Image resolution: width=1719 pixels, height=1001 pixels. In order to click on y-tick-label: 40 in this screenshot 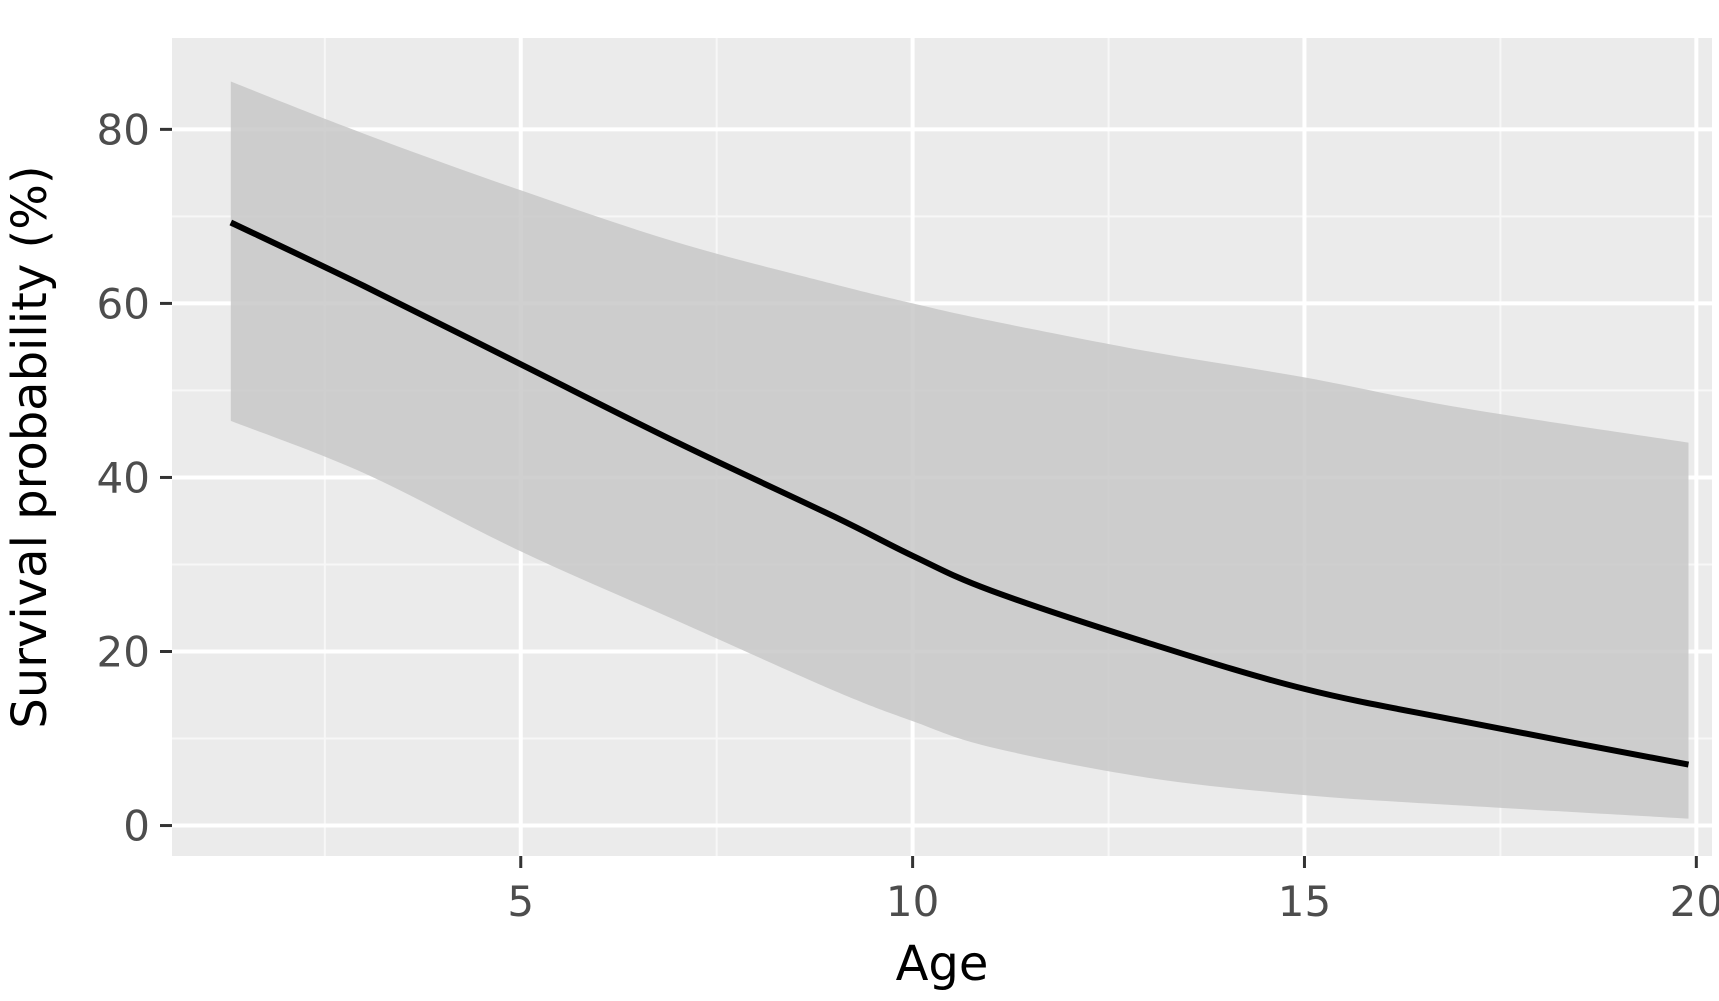, I will do `click(123, 477)`.